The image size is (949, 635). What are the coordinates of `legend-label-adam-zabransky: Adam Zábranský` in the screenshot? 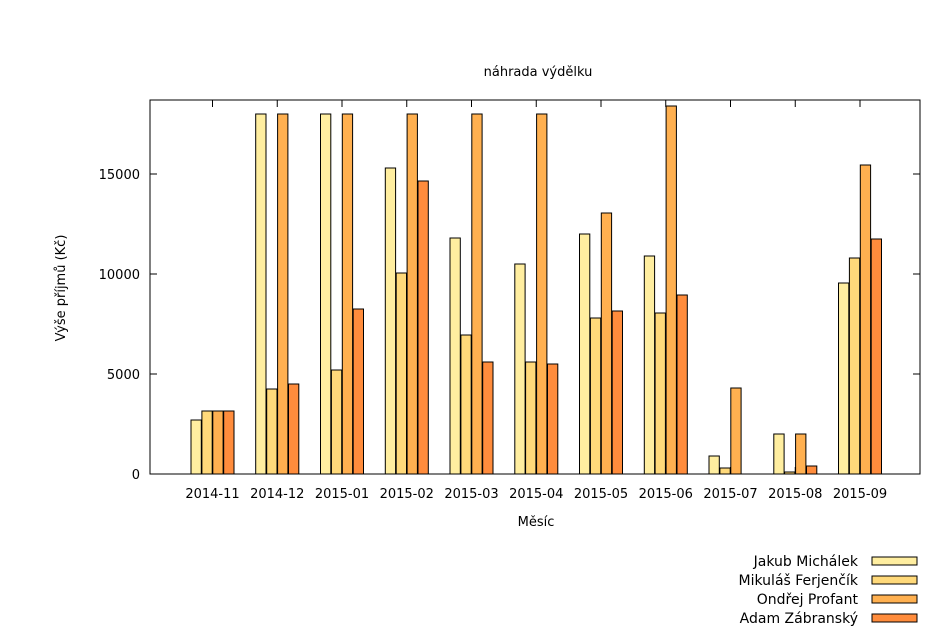 It's located at (799, 619).